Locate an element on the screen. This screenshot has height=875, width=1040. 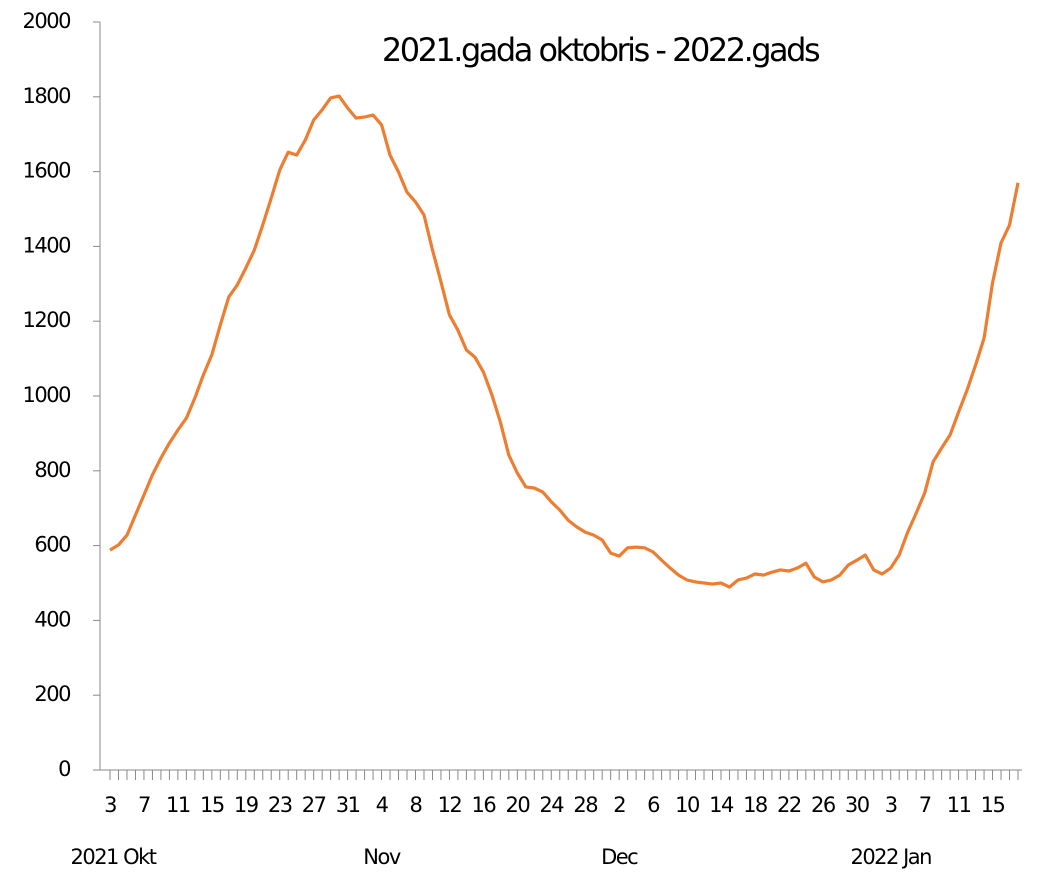
y-tick-label: 1600 is located at coordinates (47, 171).